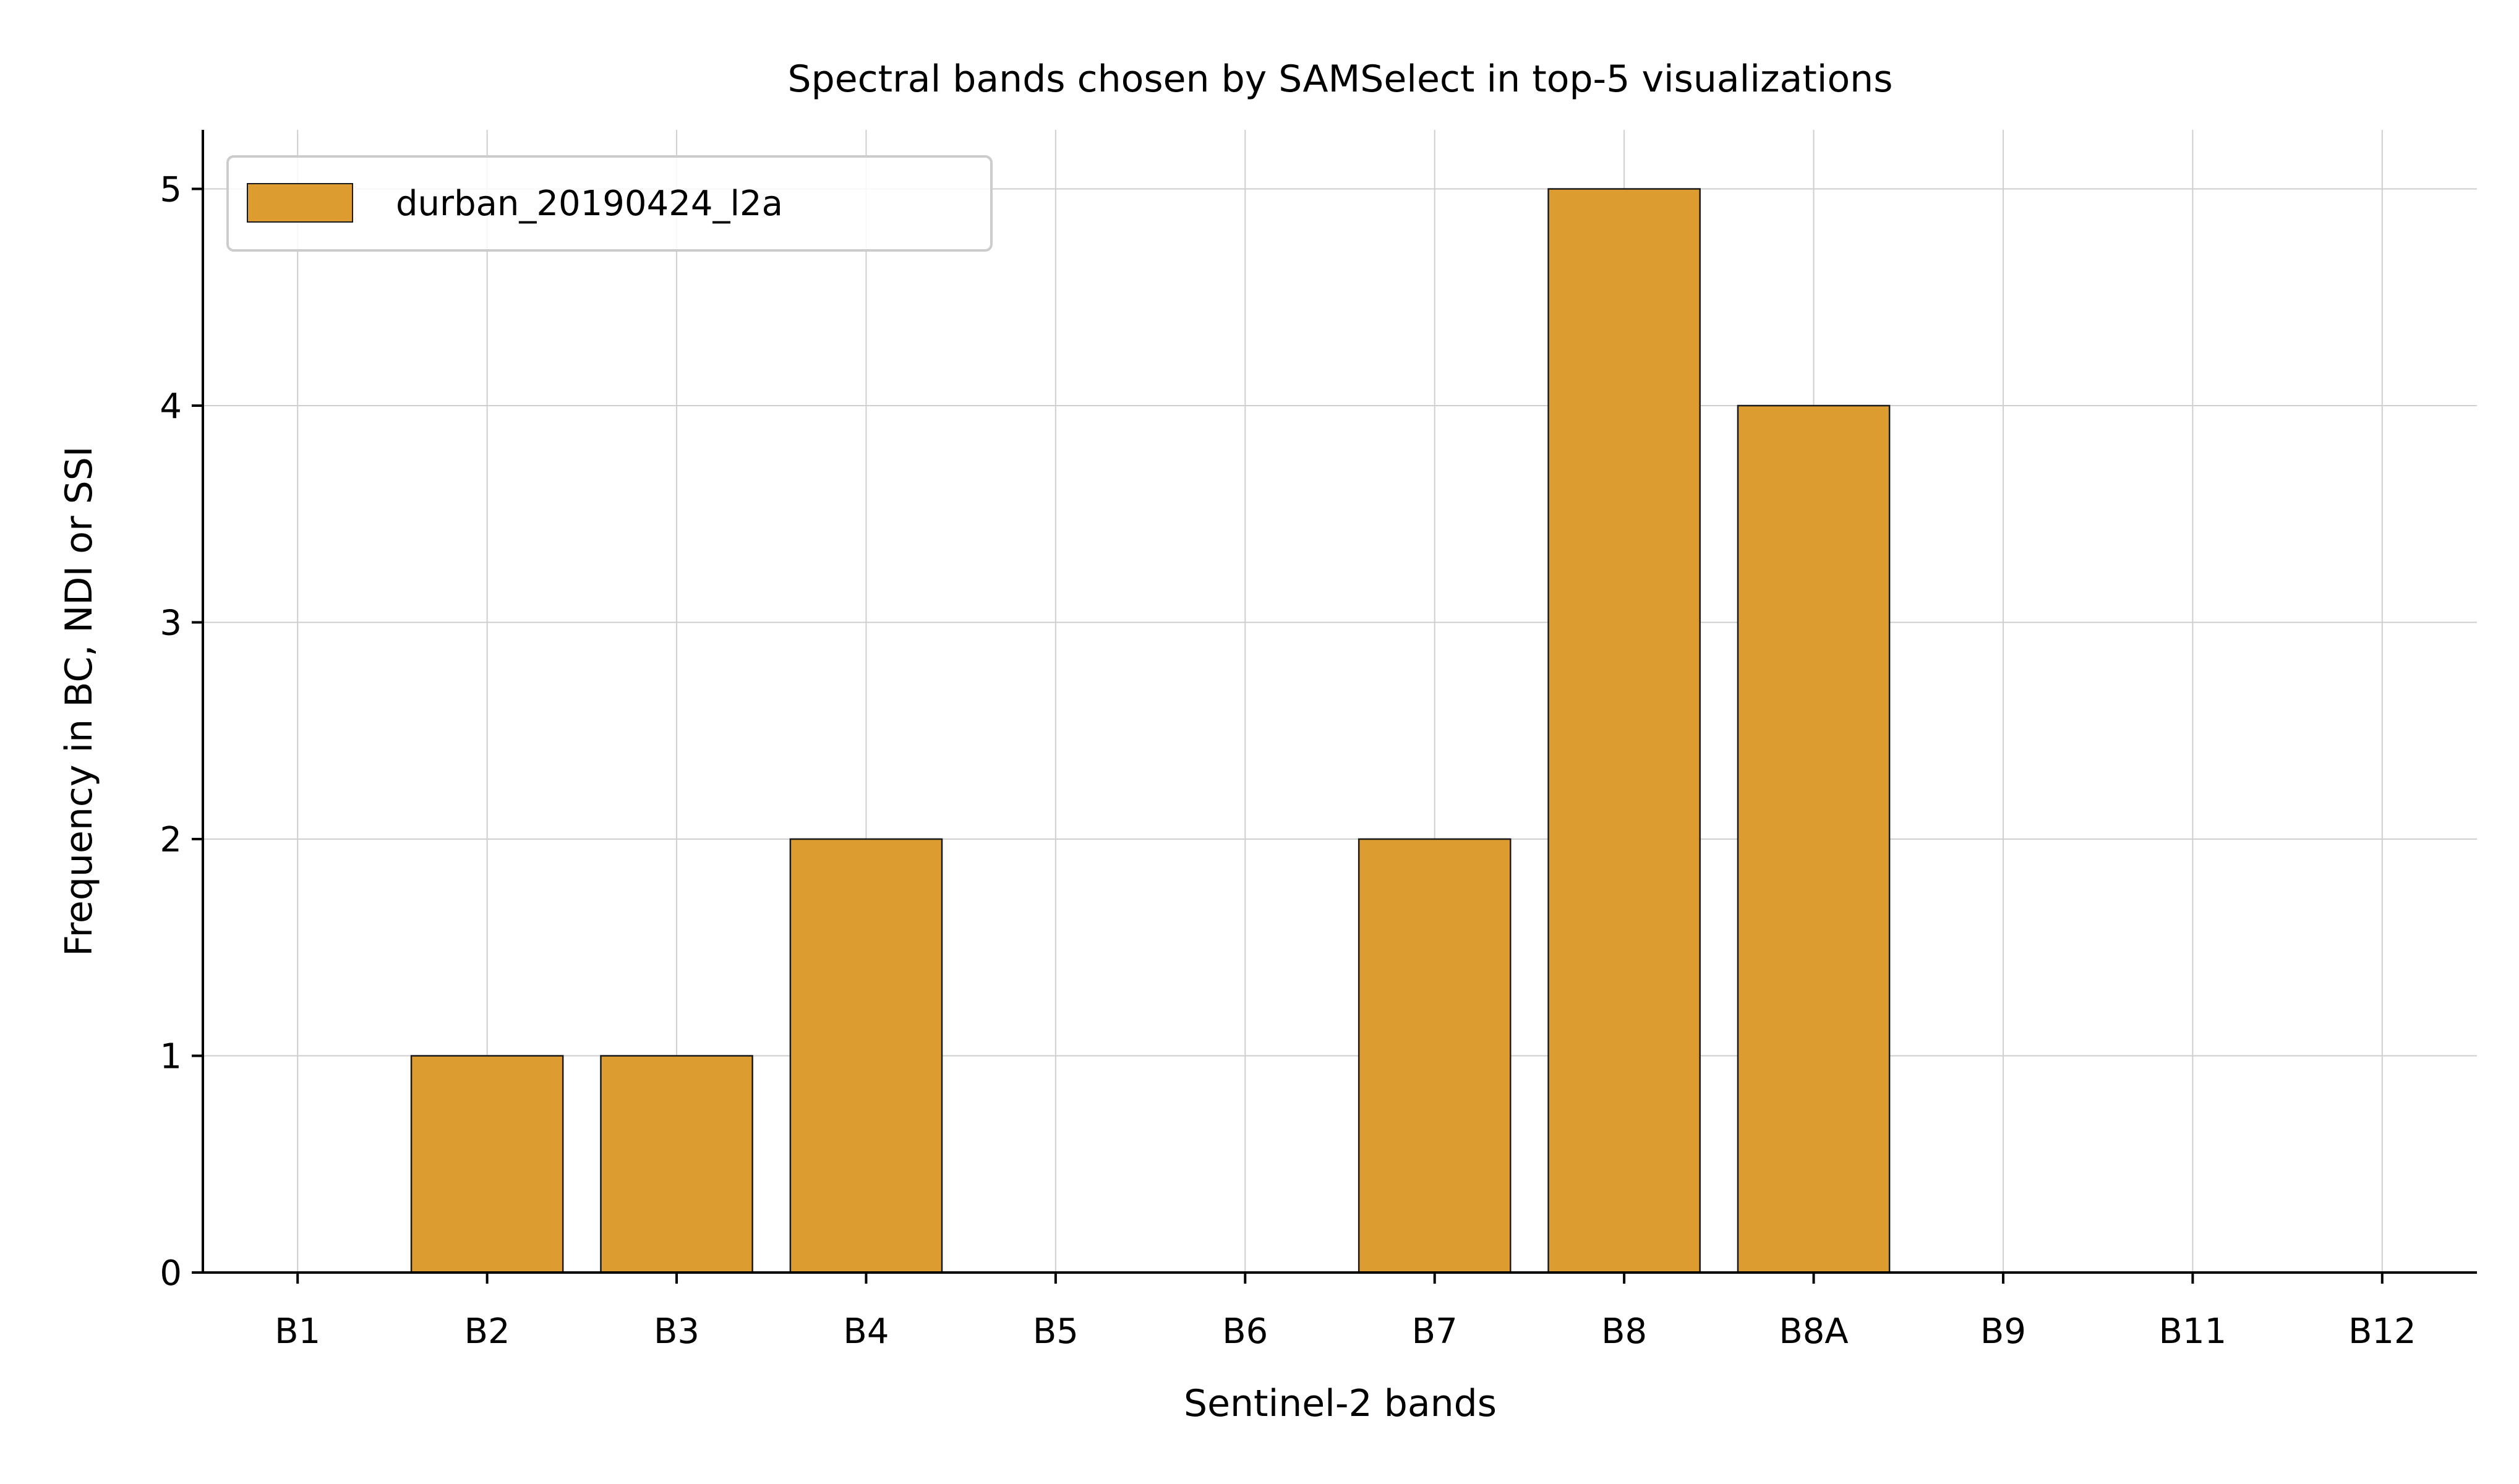 The width and height of the screenshot is (2519, 1484). What do you see at coordinates (866, 1331) in the screenshot?
I see `x-tick-label: B4` at bounding box center [866, 1331].